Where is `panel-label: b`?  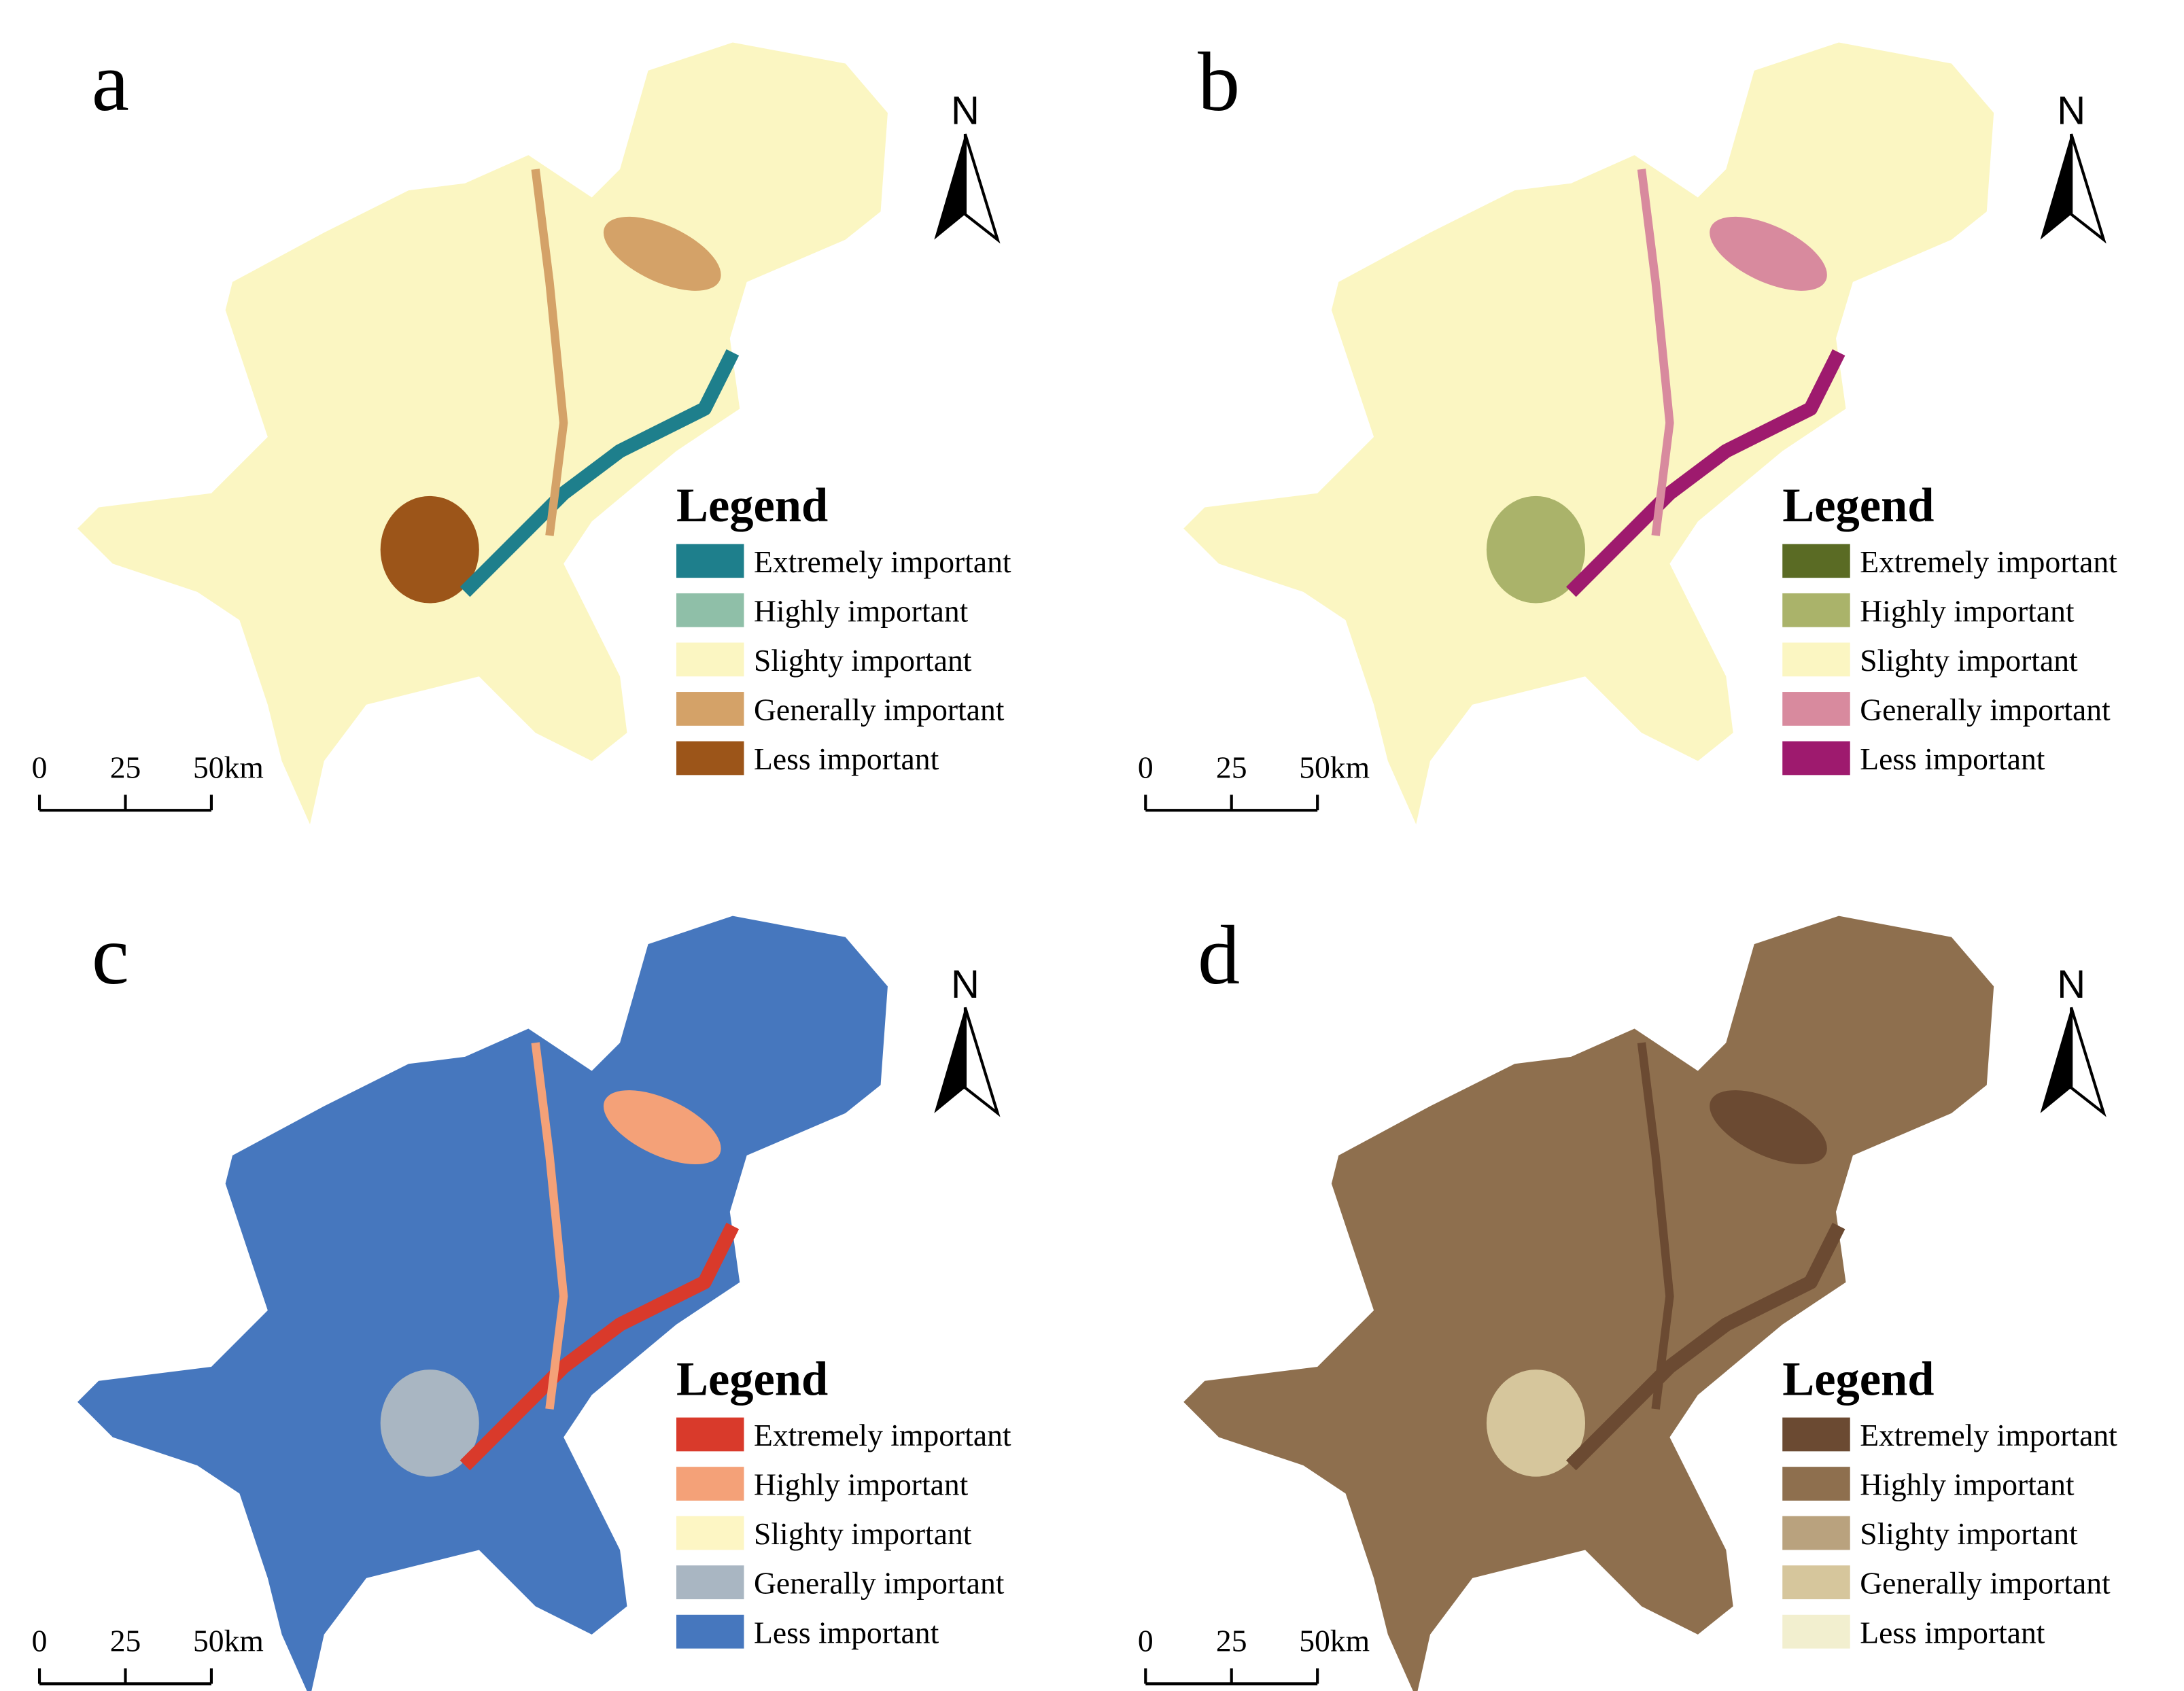 panel-label: b is located at coordinates (1219, 81).